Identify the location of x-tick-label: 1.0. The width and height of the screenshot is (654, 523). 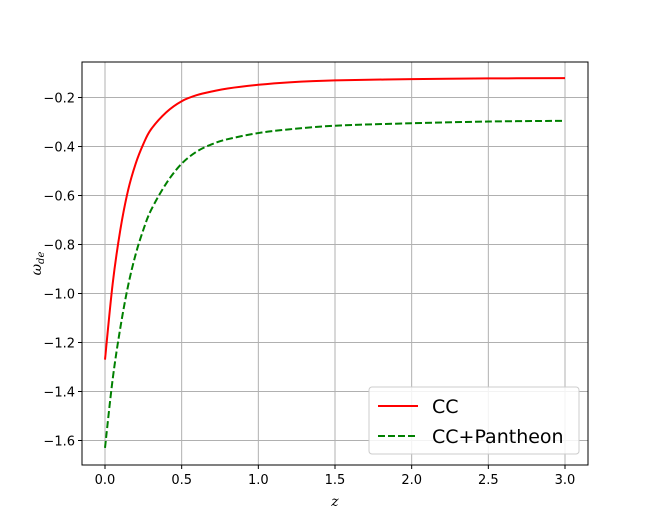
(258, 480).